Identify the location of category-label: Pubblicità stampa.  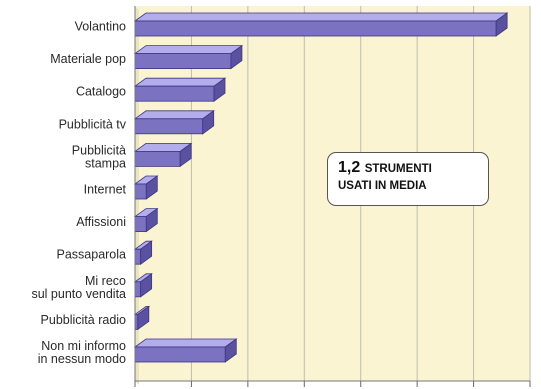
(99, 156).